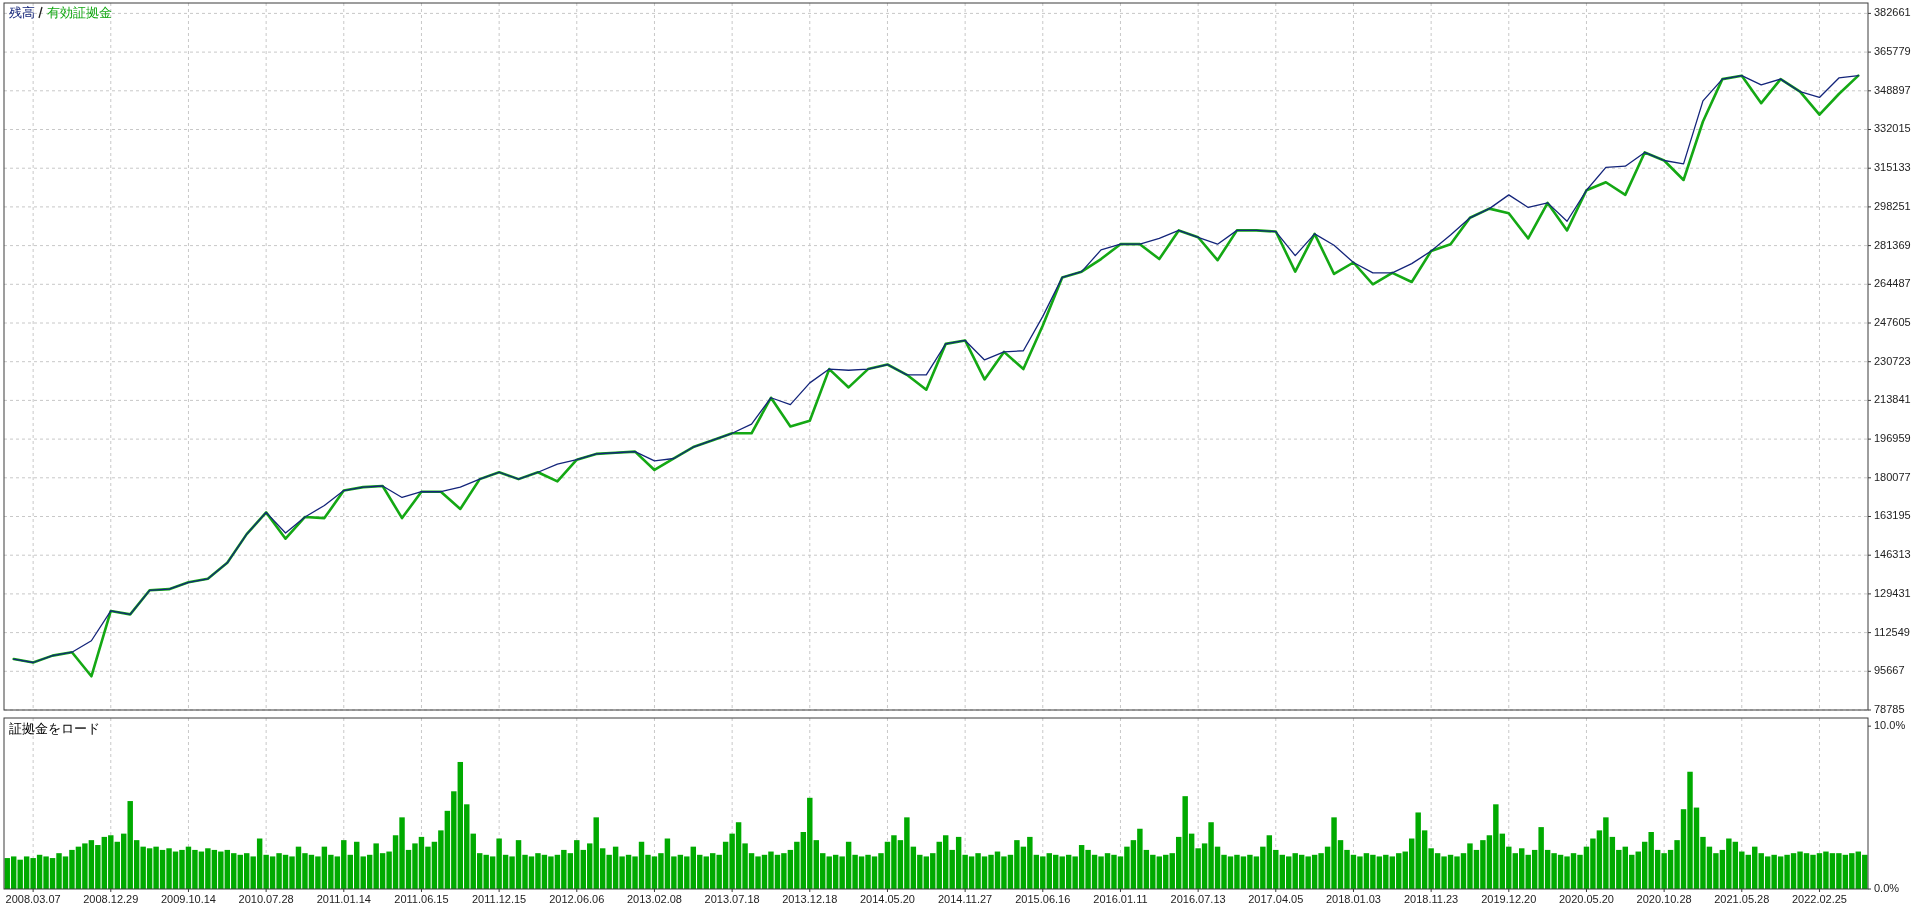  I want to click on y-tick-label: 146313, so click(1892, 554).